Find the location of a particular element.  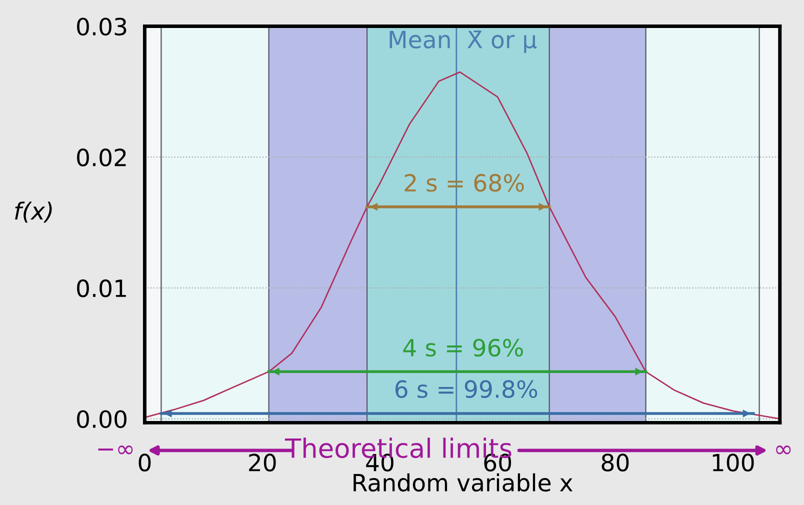

x-tick-label: 80 is located at coordinates (615, 463).